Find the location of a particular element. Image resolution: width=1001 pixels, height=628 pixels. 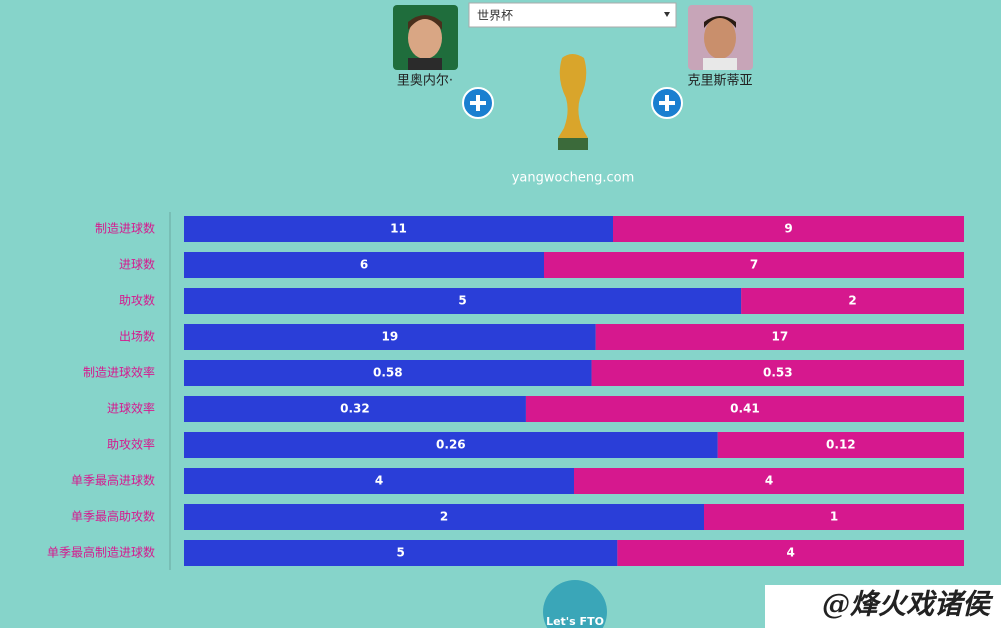

watermark: @烽火戏诸侯 is located at coordinates (908, 604).